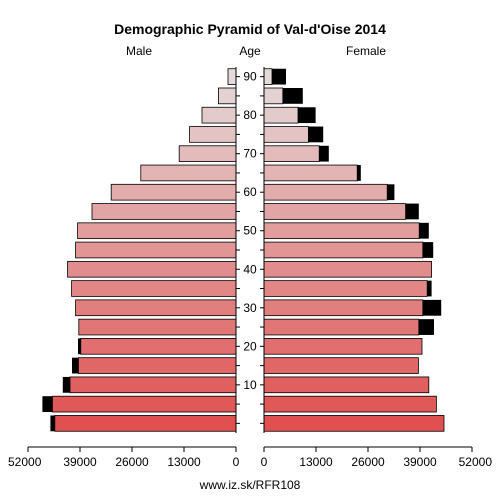  What do you see at coordinates (250, 231) in the screenshot?
I see `age-tick-label: 50` at bounding box center [250, 231].